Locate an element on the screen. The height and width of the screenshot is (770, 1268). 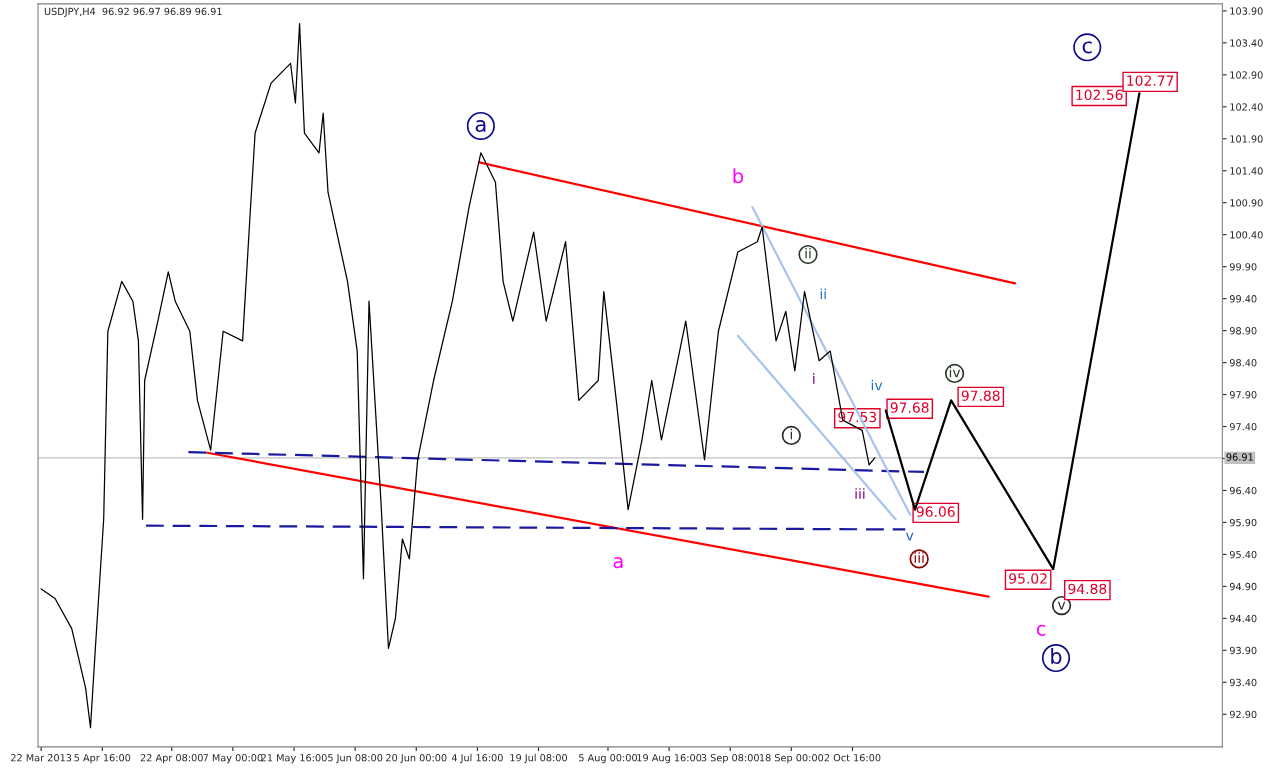
y-tick-label: 96.40 is located at coordinates (1243, 490).